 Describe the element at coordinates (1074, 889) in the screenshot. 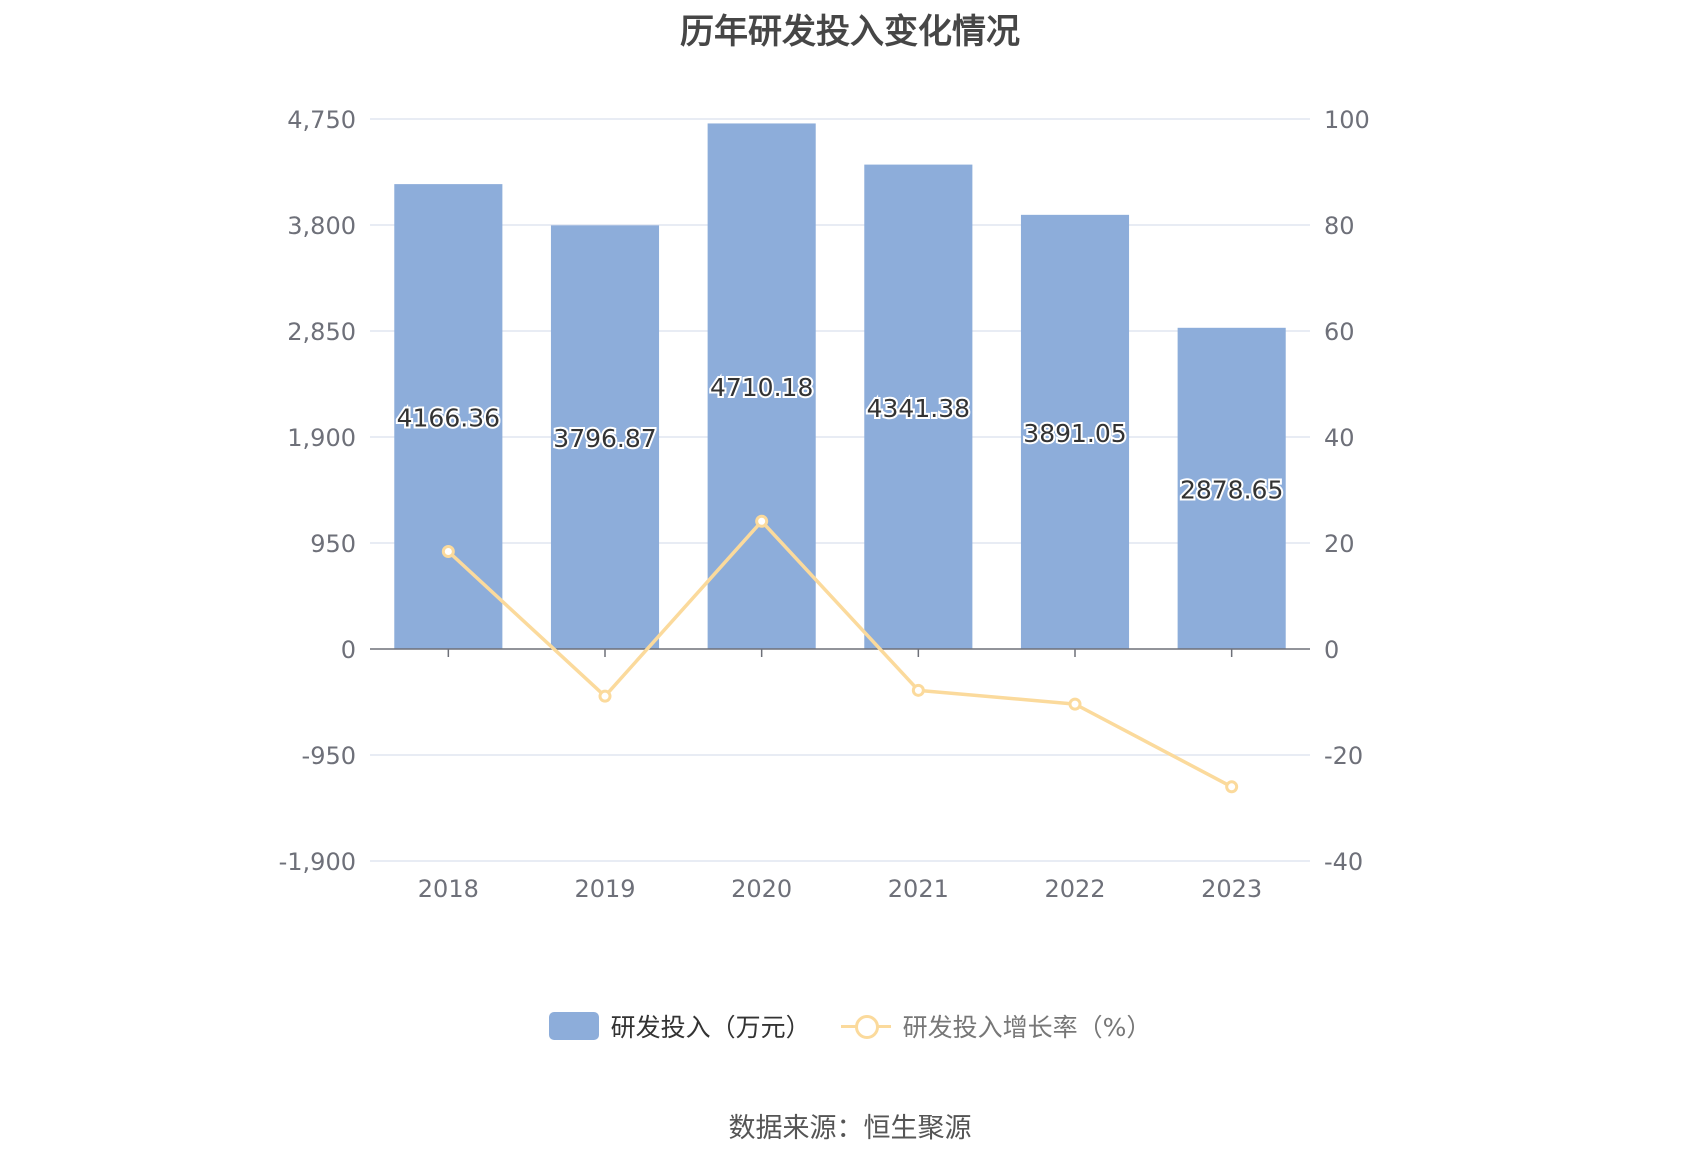

I see `x-tick-label: 2022` at that location.